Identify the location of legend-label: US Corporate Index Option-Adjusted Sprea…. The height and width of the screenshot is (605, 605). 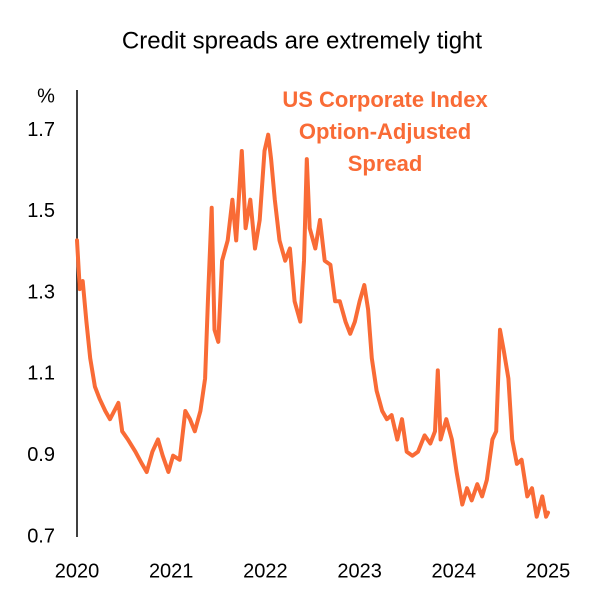
(385, 131).